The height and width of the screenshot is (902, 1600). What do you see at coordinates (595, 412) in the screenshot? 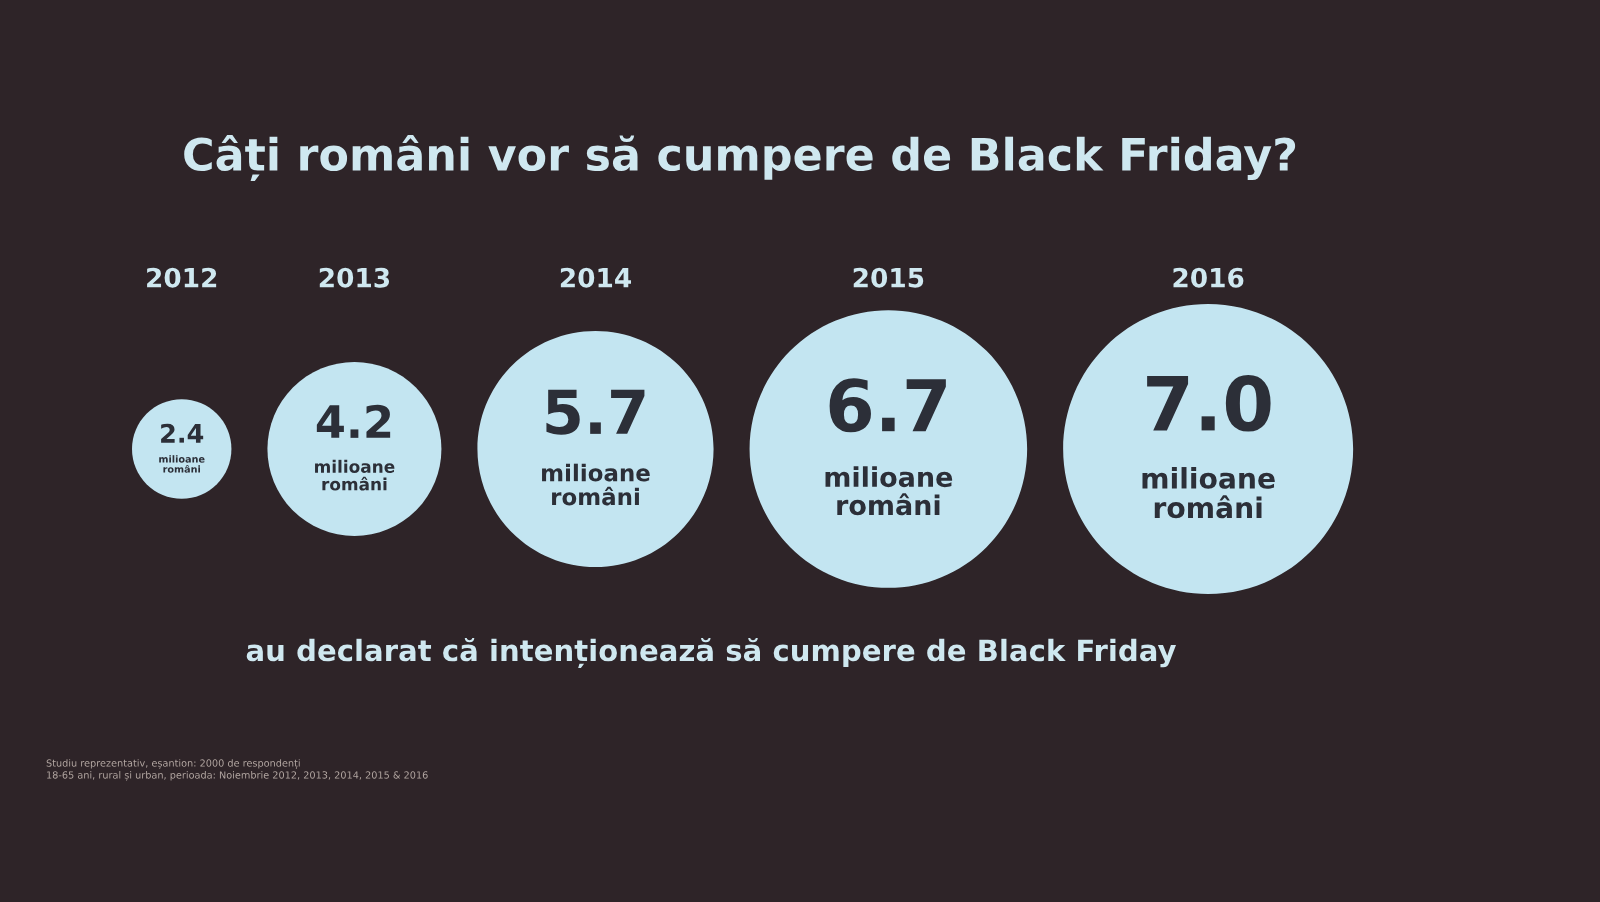
I see `data-label: 5.7` at bounding box center [595, 412].